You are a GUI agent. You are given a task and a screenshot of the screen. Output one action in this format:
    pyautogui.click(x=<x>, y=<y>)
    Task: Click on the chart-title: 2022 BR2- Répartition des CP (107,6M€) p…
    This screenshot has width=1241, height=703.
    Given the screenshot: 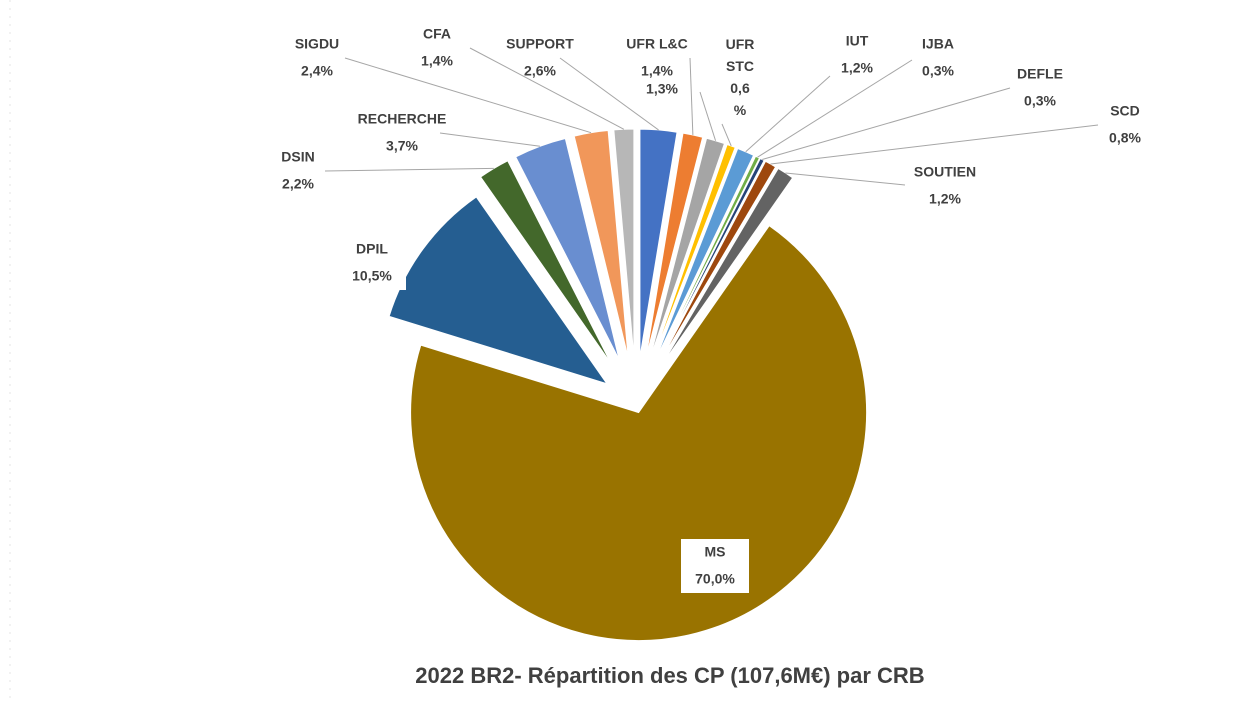 What is the action you would take?
    pyautogui.click(x=669, y=675)
    